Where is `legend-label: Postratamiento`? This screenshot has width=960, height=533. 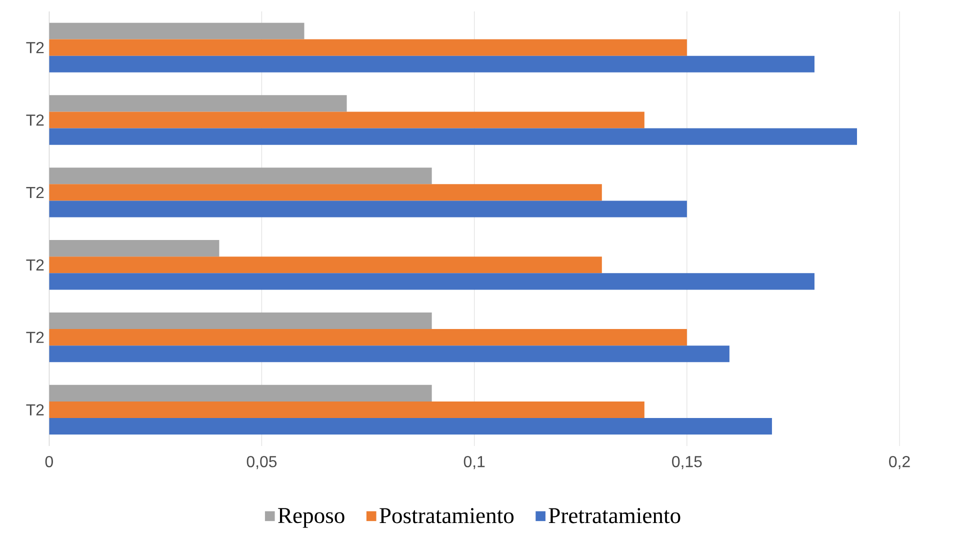
legend-label: Postratamiento is located at coordinates (447, 516).